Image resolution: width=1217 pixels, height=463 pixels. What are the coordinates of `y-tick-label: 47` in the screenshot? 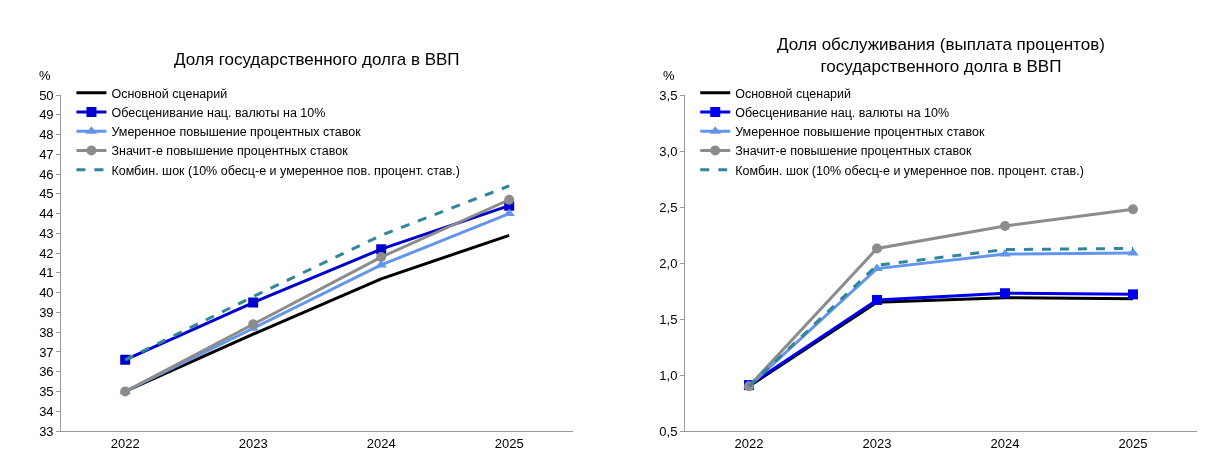 It's located at (46, 154).